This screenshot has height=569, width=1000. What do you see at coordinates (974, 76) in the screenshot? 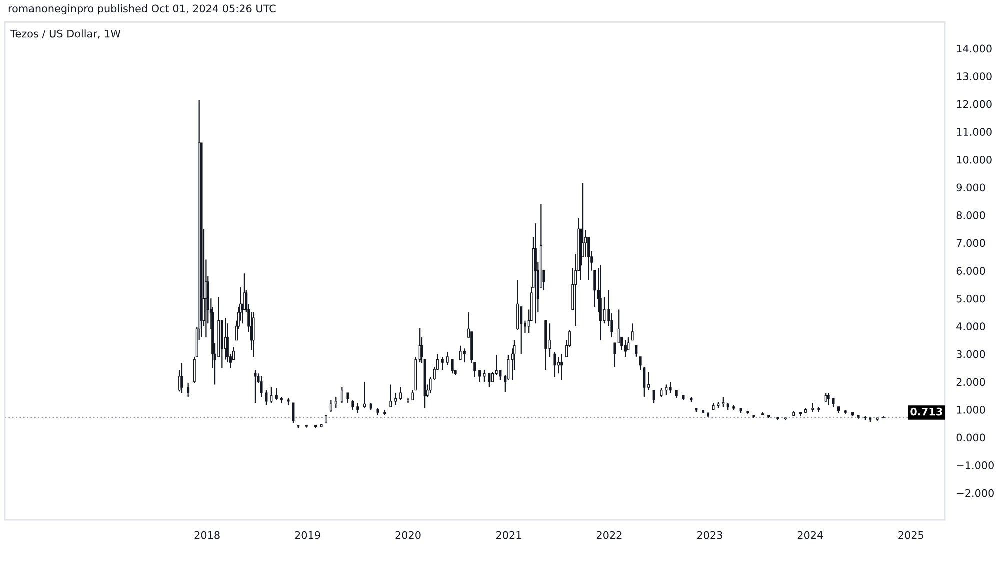
I see `y-tick-label: 13.000` at bounding box center [974, 76].